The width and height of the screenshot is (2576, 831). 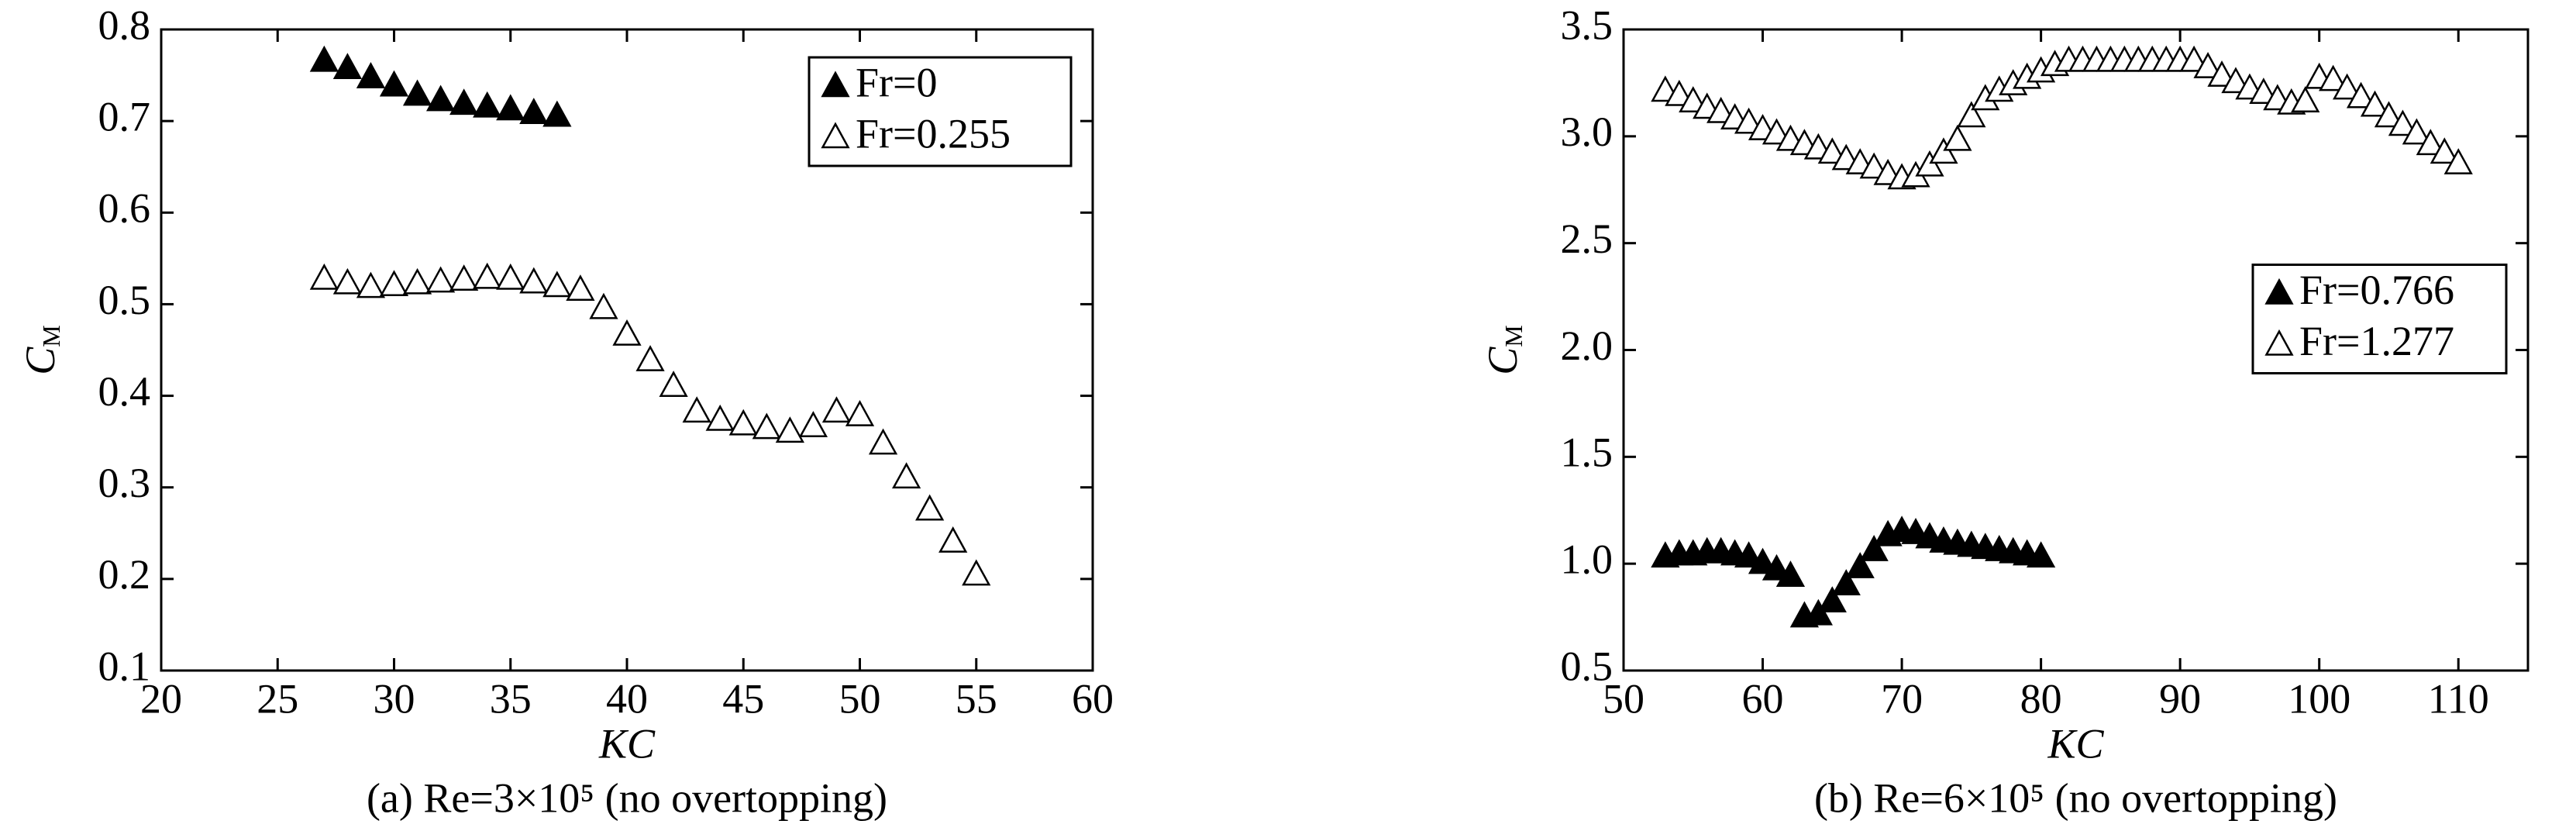 What do you see at coordinates (1587, 25) in the screenshot?
I see `y-tick-label: 3.5` at bounding box center [1587, 25].